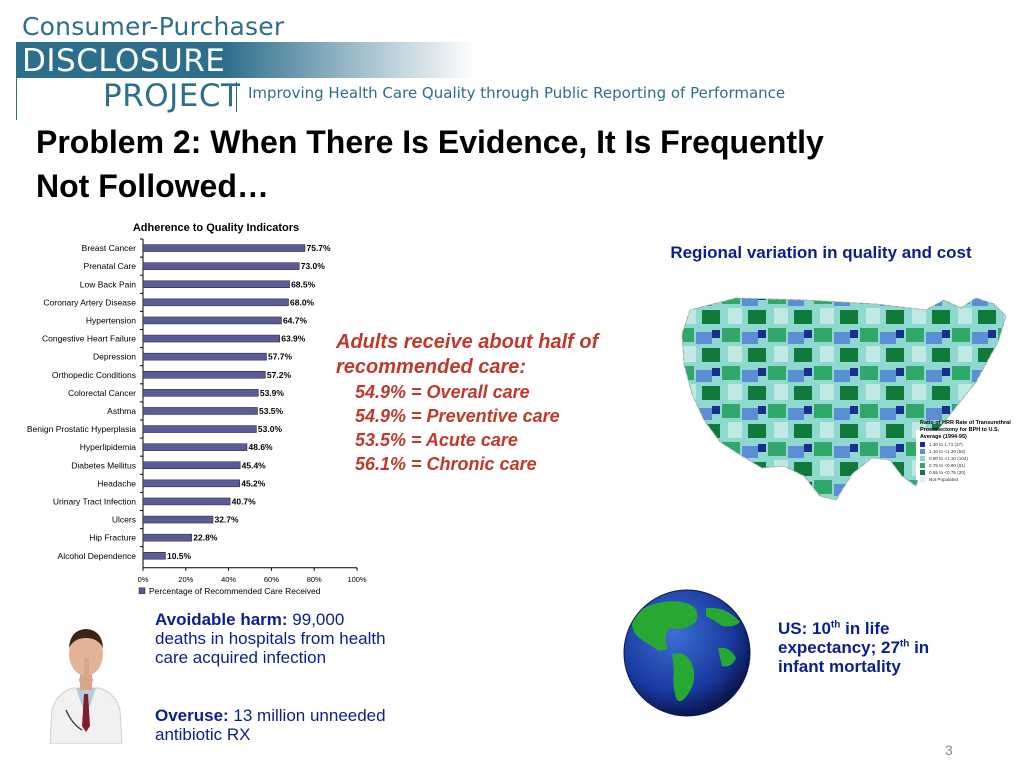  What do you see at coordinates (94, 375) in the screenshot?
I see `chart-category-label: Orthopedic Conditions` at bounding box center [94, 375].